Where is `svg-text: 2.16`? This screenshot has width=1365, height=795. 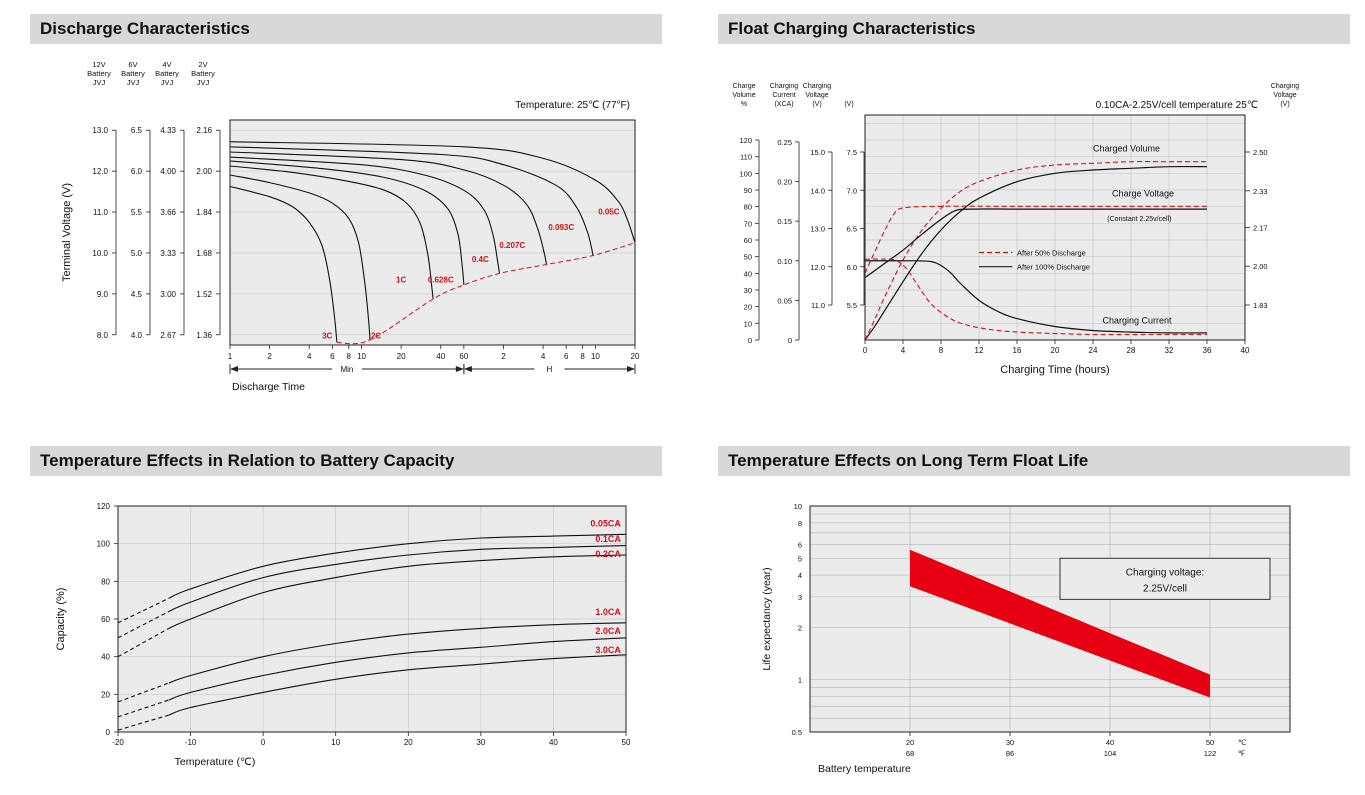 svg-text: 2.16 is located at coordinates (204, 130).